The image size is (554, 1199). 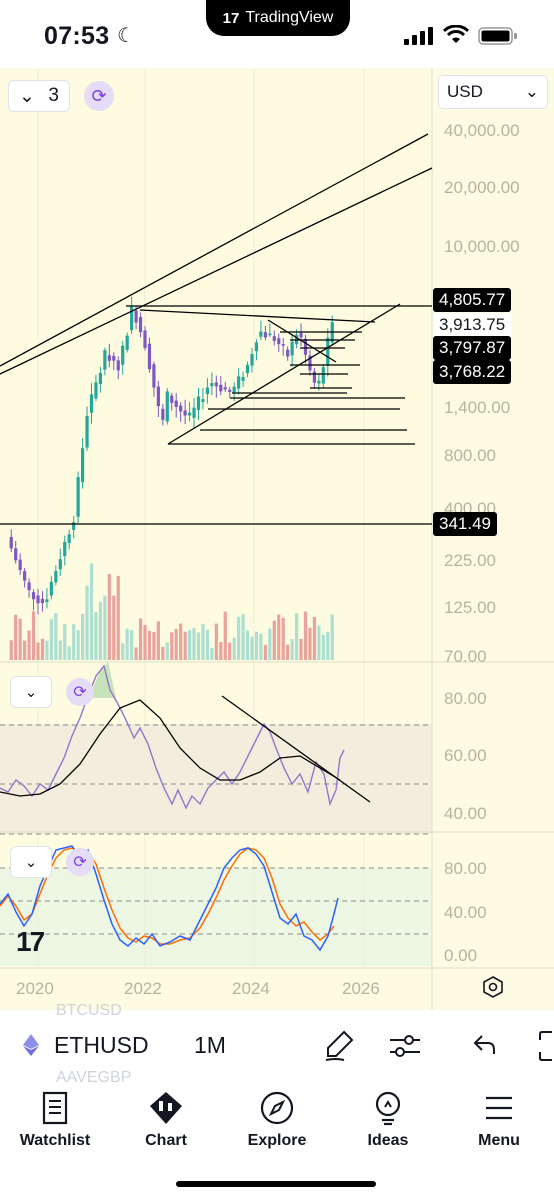 What do you see at coordinates (126, 36) in the screenshot?
I see `moon-icon: ☾` at bounding box center [126, 36].